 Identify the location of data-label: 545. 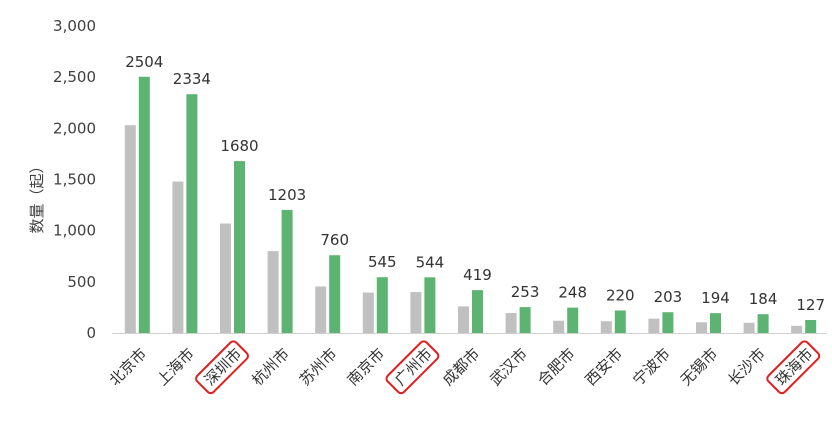
(382, 262).